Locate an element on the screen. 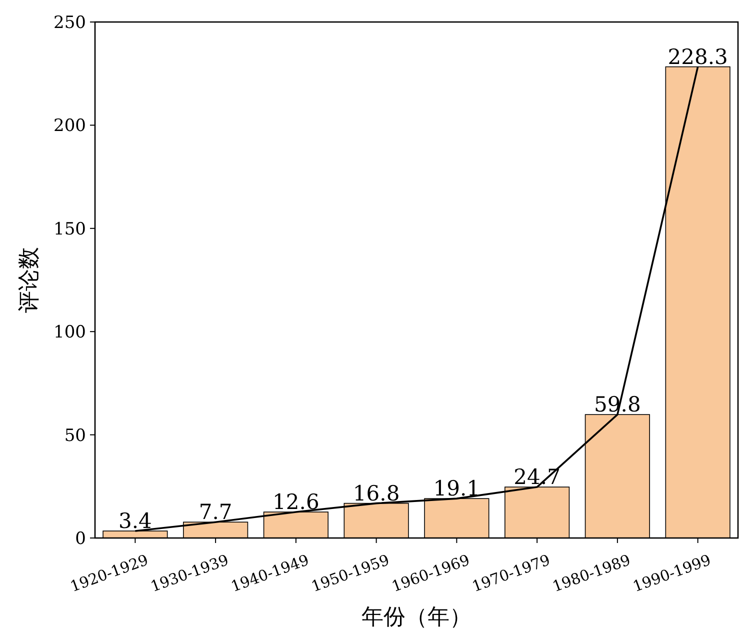 The height and width of the screenshot is (633, 747). y-axis-title: 评论数 is located at coordinates (29, 280).